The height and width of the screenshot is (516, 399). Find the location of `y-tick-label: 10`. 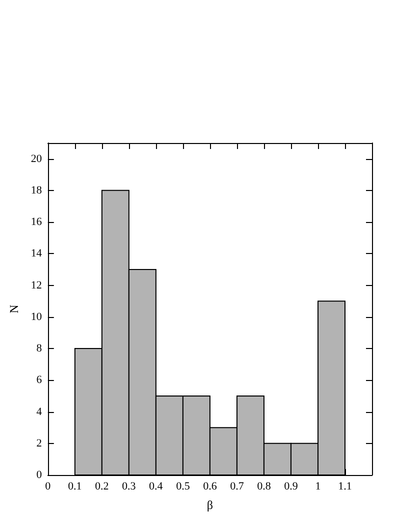

y-tick-label: 10 is located at coordinates (36, 316).